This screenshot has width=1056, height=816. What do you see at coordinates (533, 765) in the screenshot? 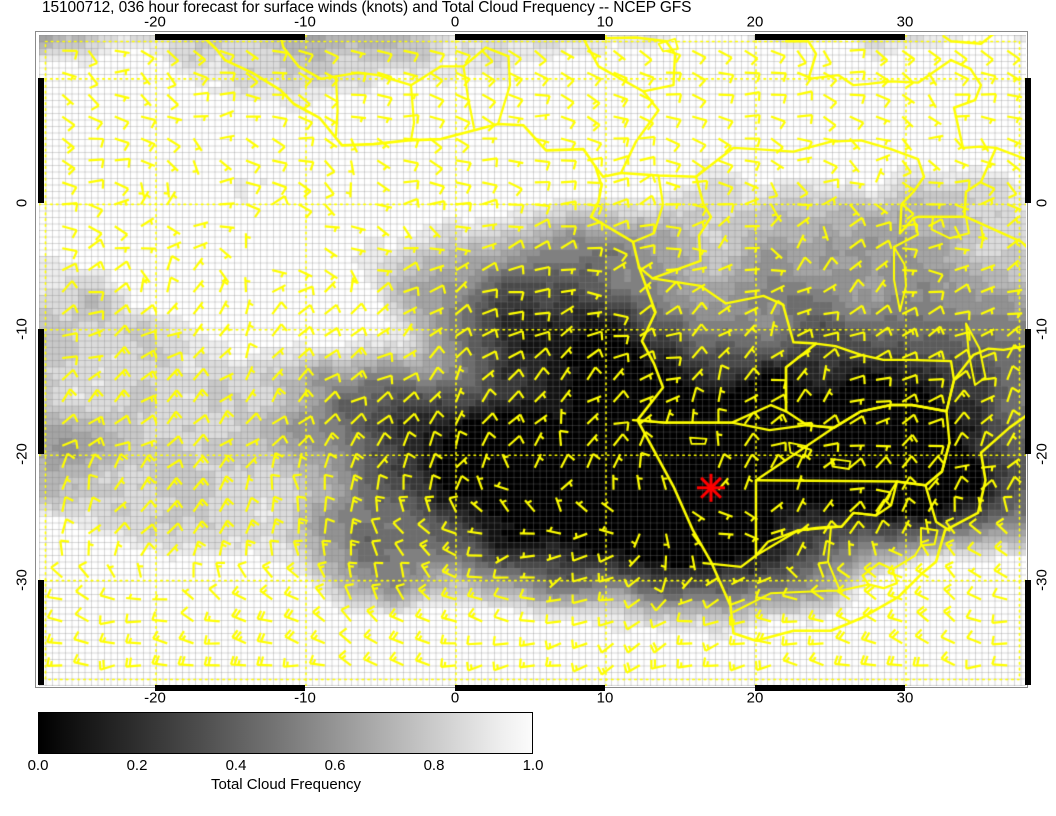
I see `colorbar-tick-1.0: 1.0` at bounding box center [533, 765].